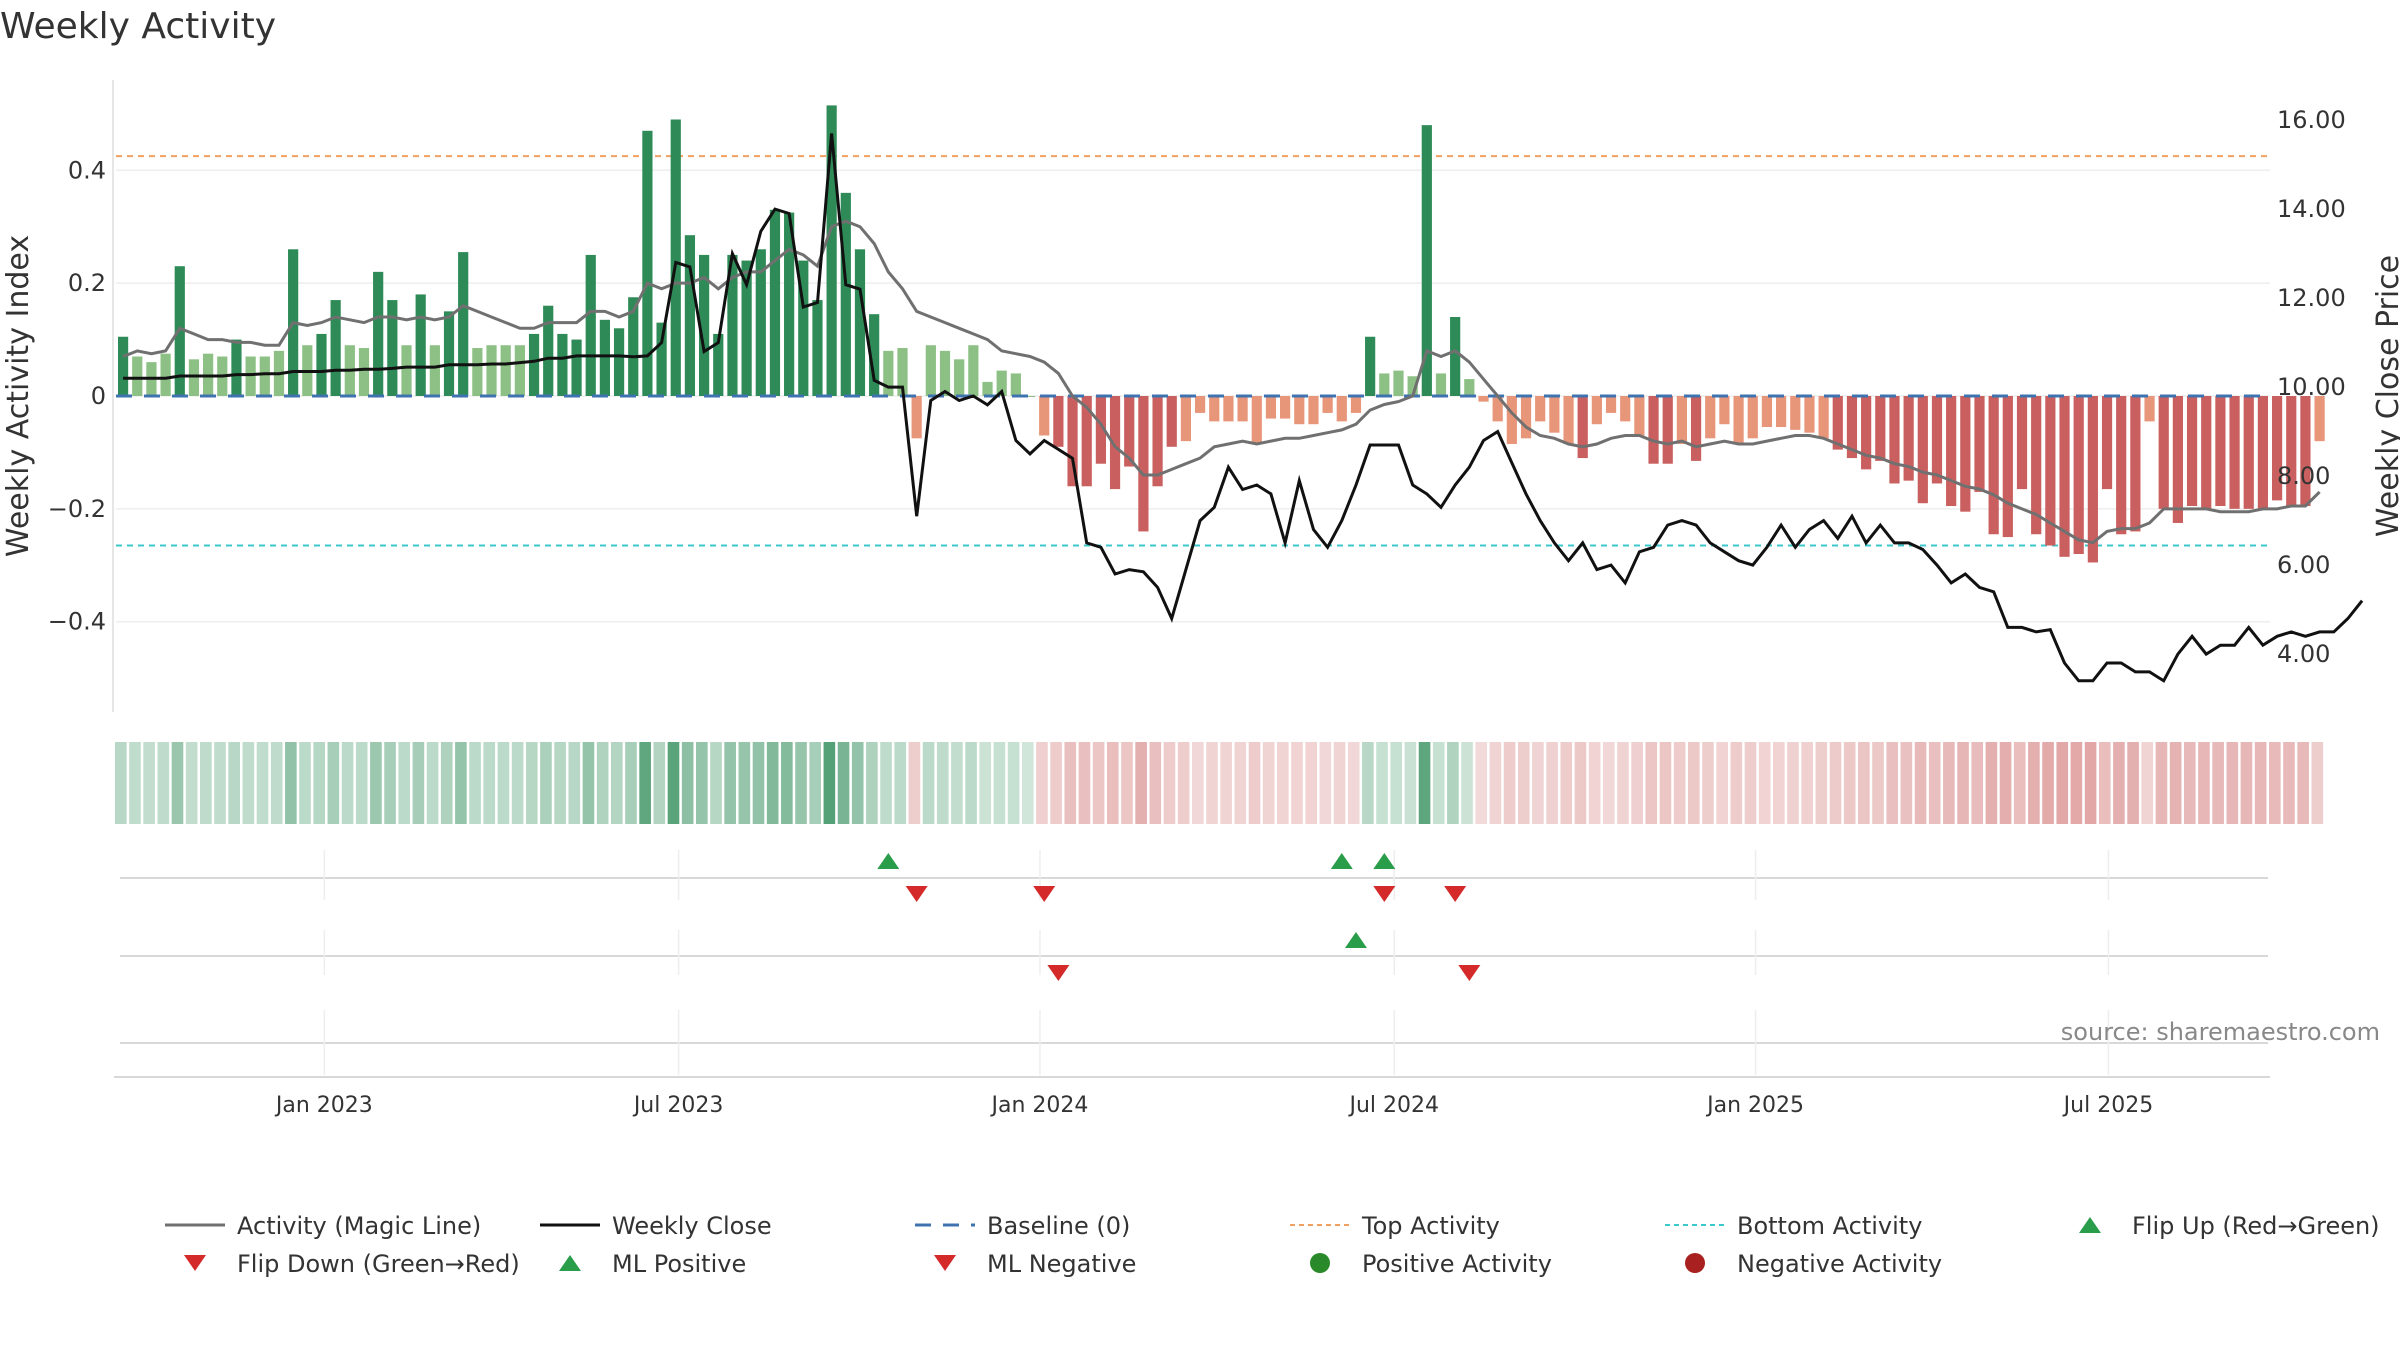  I want to click on right-tick-label: 16.00, so click(2311, 120).